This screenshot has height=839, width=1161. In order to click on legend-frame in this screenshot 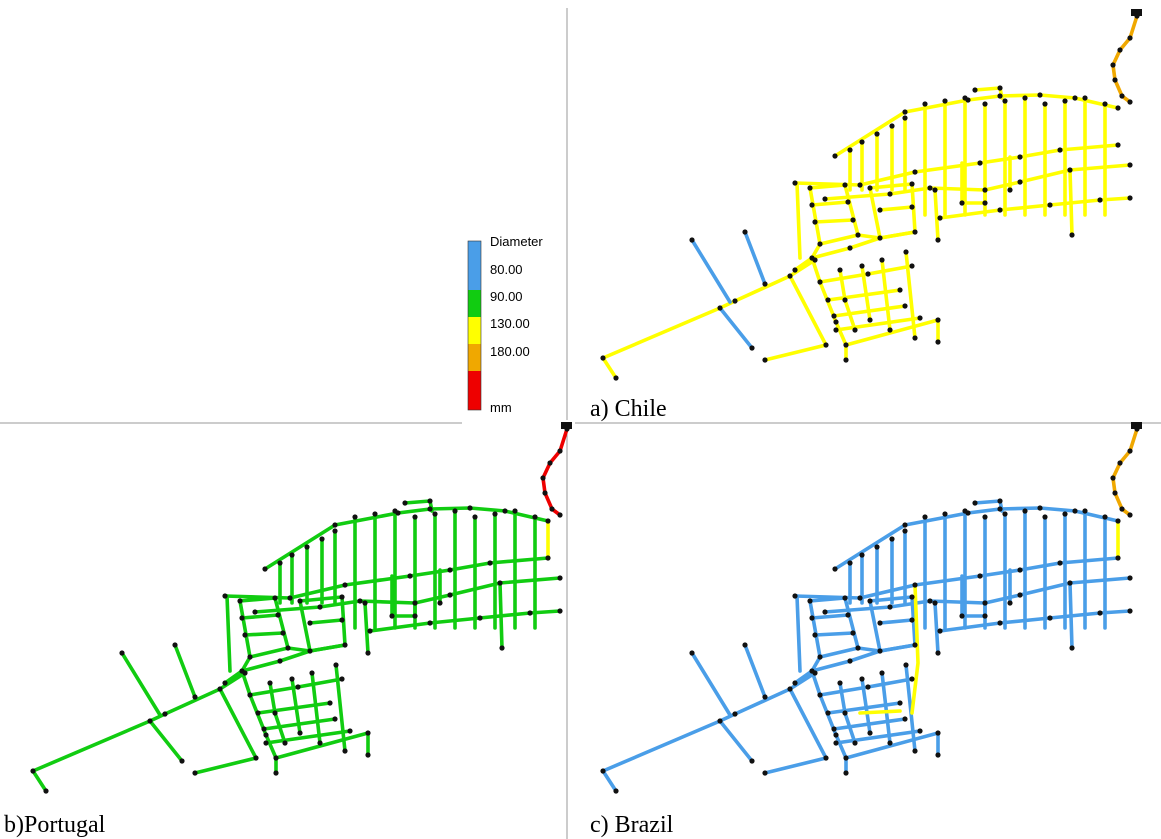, I will do `click(474, 325)`.